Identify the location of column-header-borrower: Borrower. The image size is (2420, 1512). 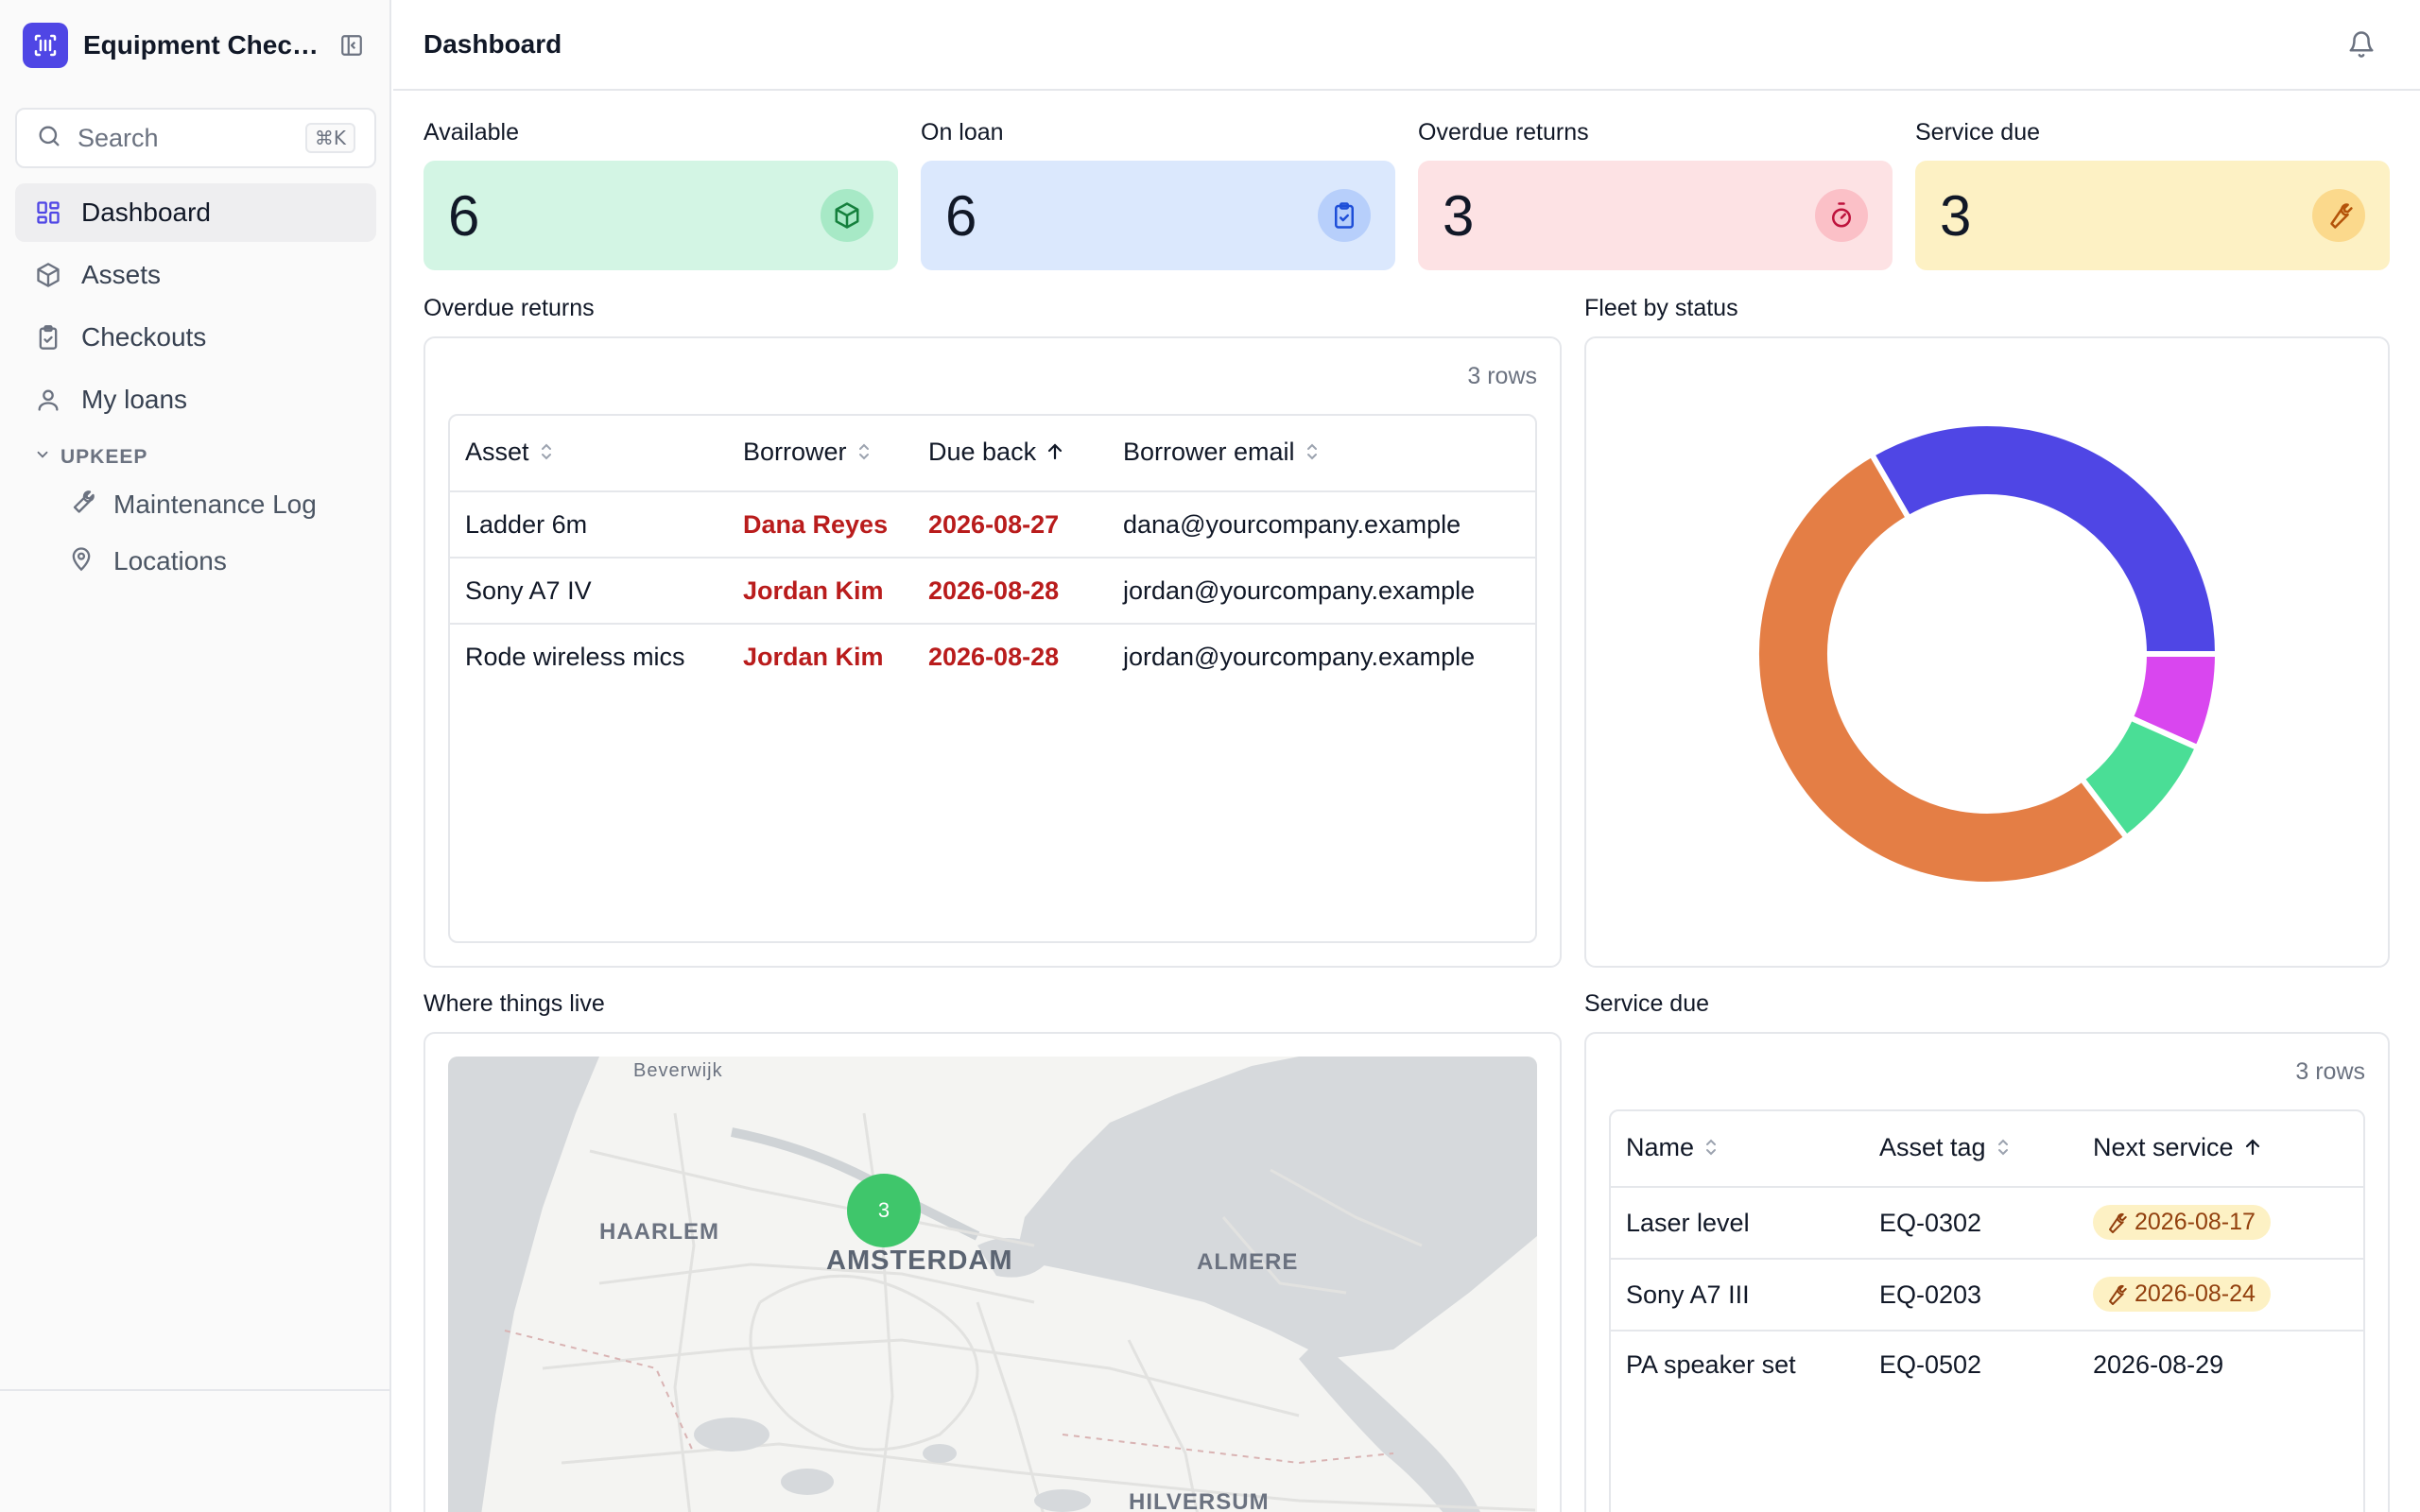
(820, 454).